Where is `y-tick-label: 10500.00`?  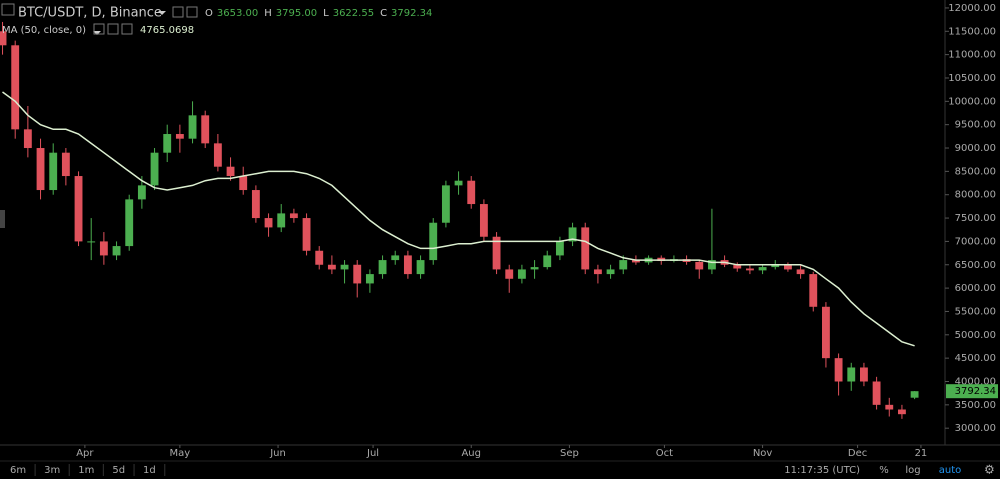
y-tick-label: 10500.00 is located at coordinates (972, 78).